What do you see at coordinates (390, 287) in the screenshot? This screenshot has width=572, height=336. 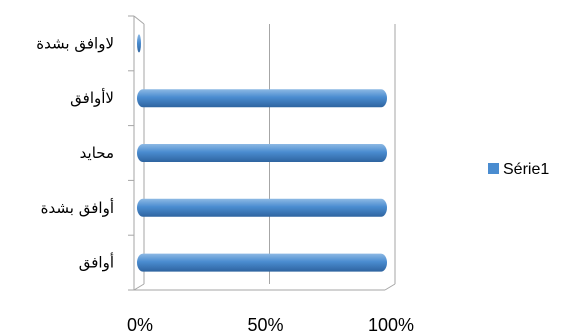 I see `floor-right-depth` at bounding box center [390, 287].